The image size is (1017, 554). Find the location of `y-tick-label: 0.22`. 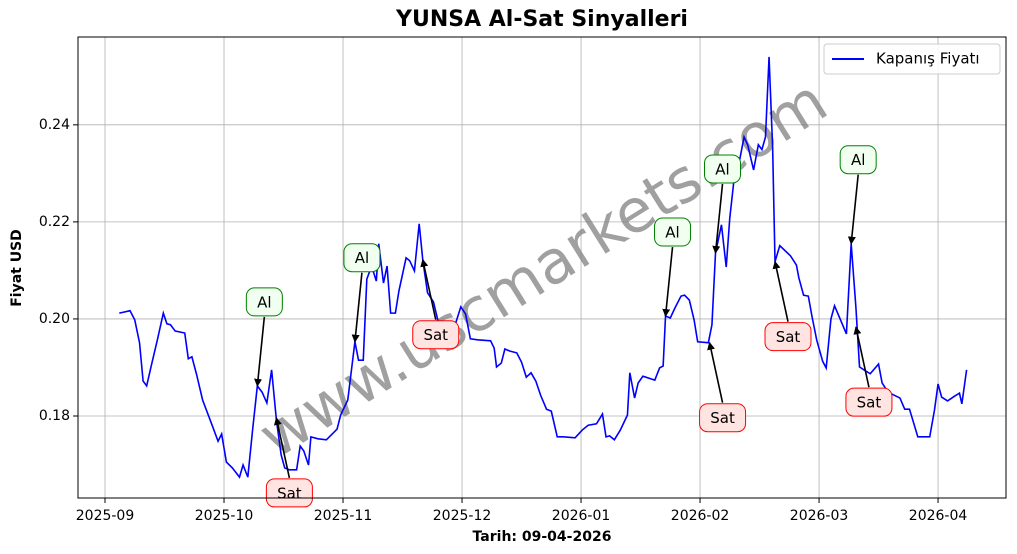

y-tick-label: 0.22 is located at coordinates (54, 222).